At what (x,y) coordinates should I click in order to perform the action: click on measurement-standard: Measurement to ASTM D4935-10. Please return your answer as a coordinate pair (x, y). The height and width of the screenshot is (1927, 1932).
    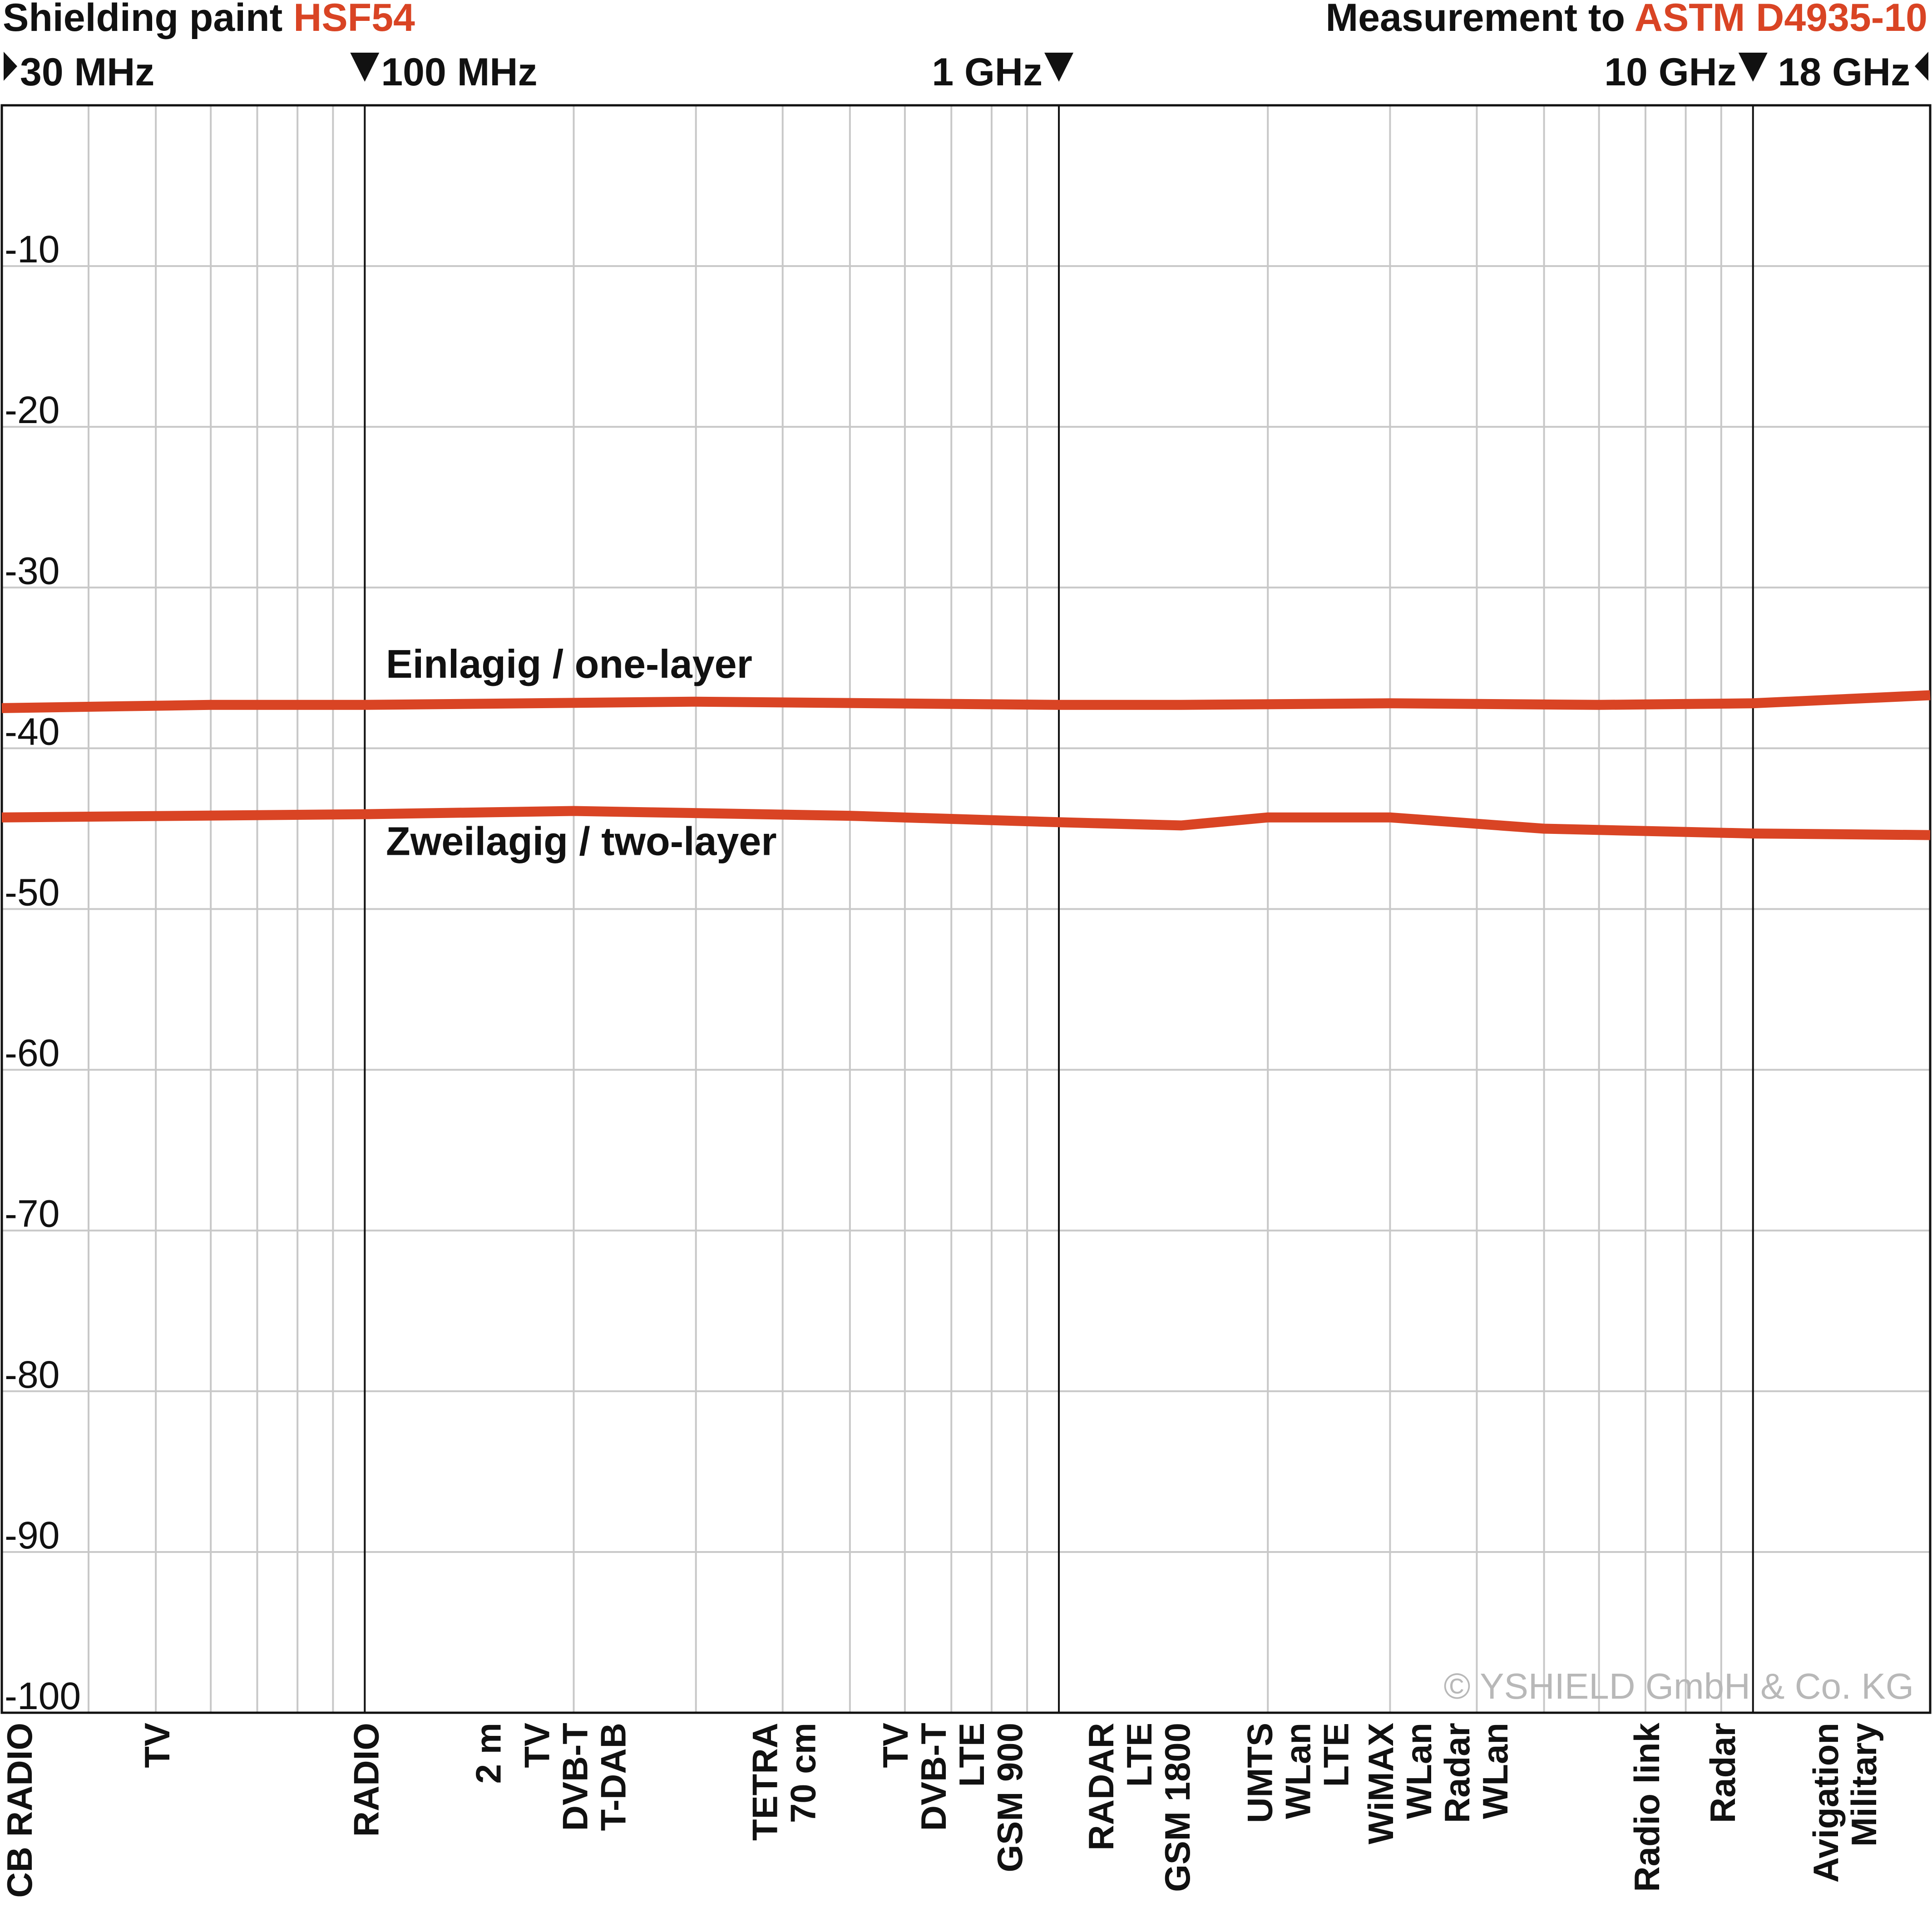
    Looking at the image, I should click on (1627, 19).